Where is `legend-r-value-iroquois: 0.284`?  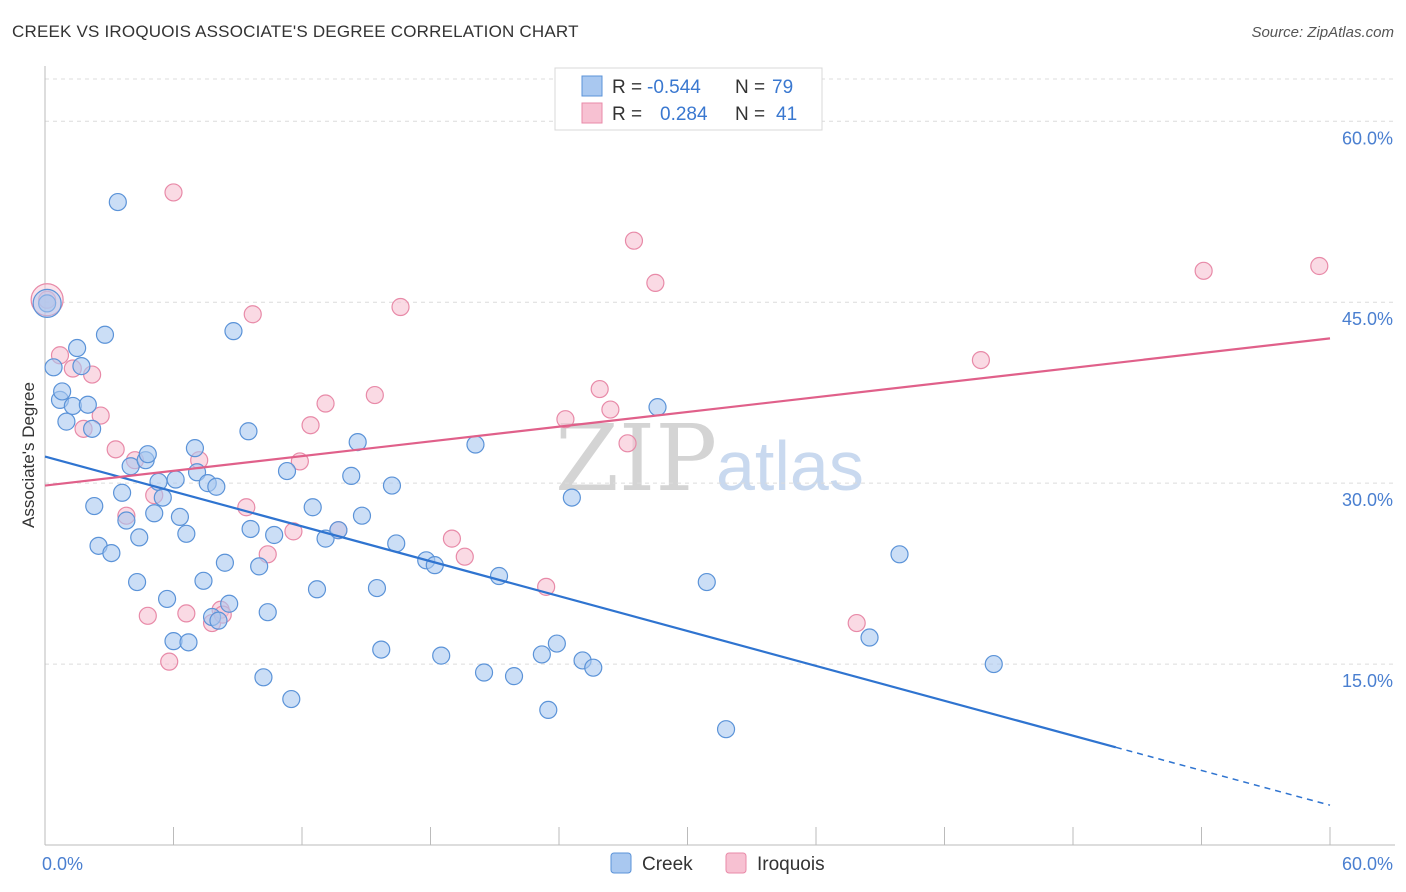
legend-r-value-iroquois: 0.284 is located at coordinates (684, 114).